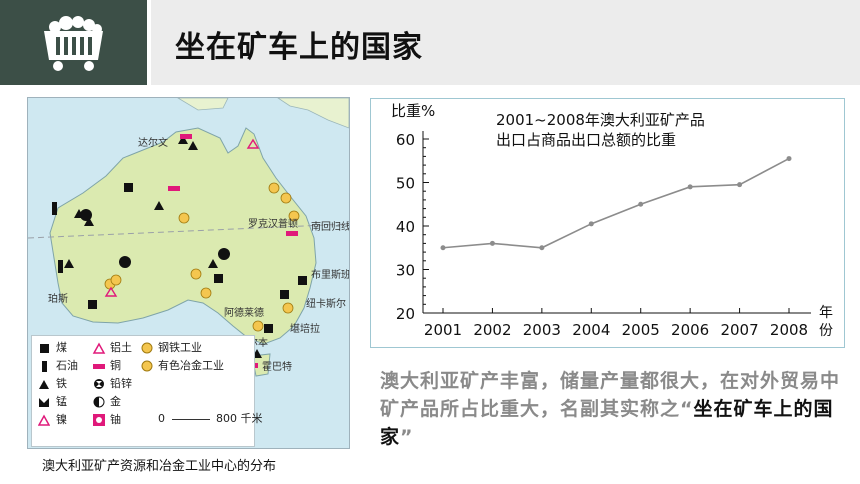  What do you see at coordinates (171, 348) in the screenshot?
I see `legend-steel: 钢铁工业` at bounding box center [171, 348].